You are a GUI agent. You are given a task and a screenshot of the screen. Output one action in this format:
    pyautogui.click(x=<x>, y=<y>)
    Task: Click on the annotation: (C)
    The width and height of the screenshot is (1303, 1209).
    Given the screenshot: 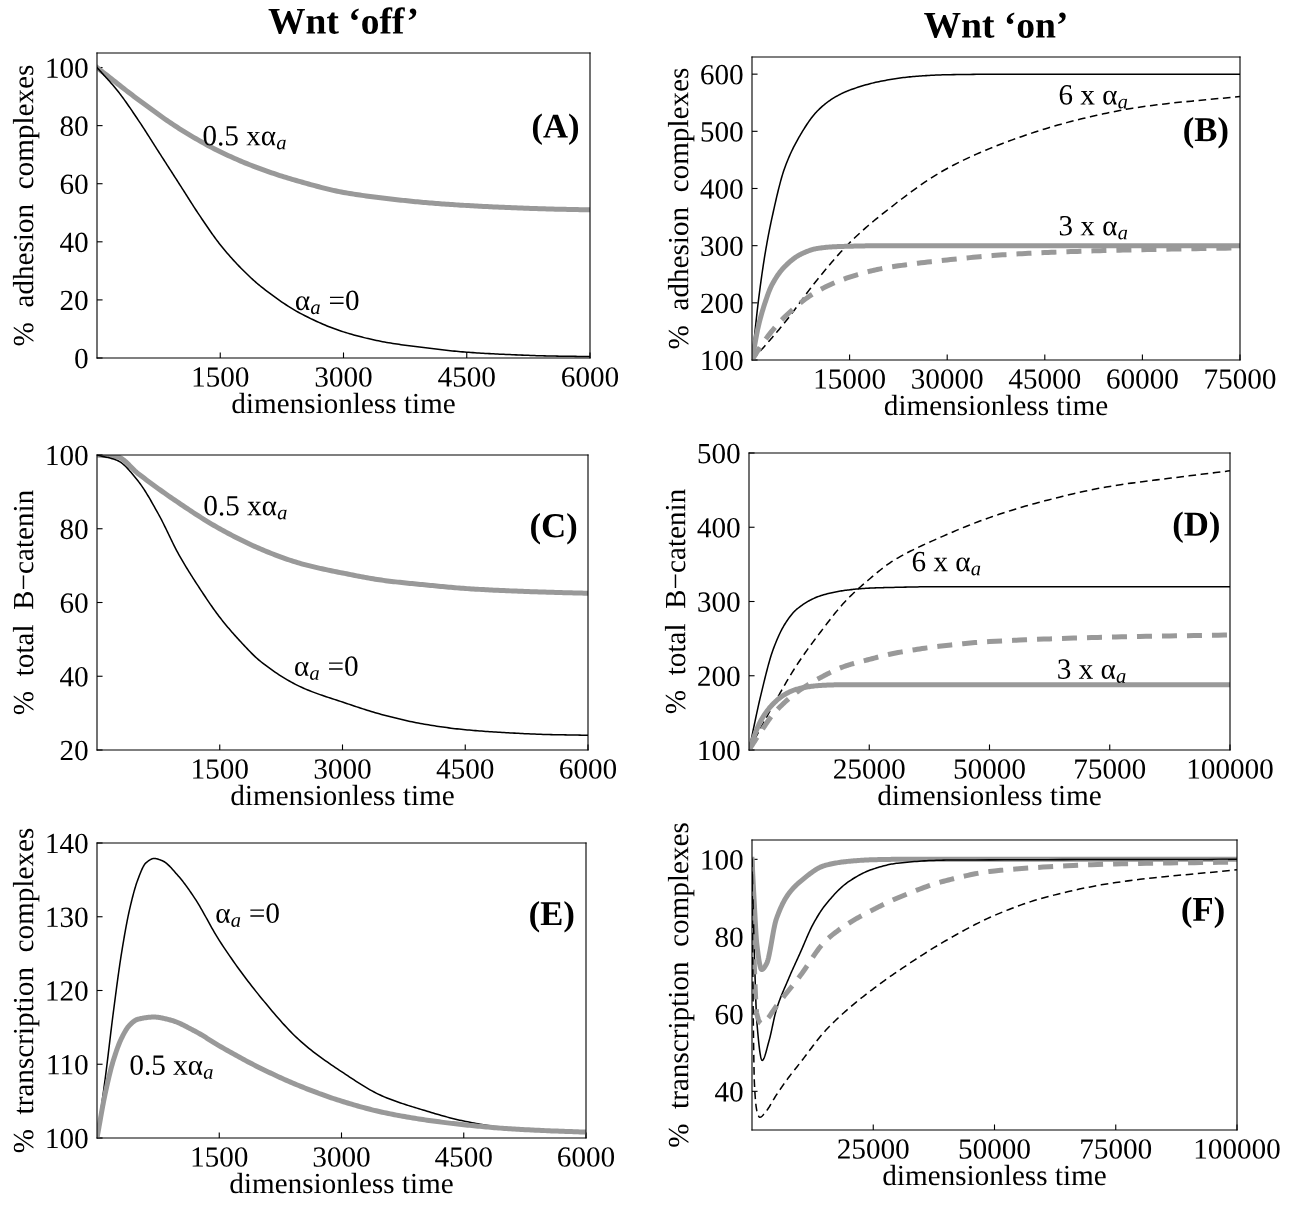 What is the action you would take?
    pyautogui.click(x=554, y=529)
    